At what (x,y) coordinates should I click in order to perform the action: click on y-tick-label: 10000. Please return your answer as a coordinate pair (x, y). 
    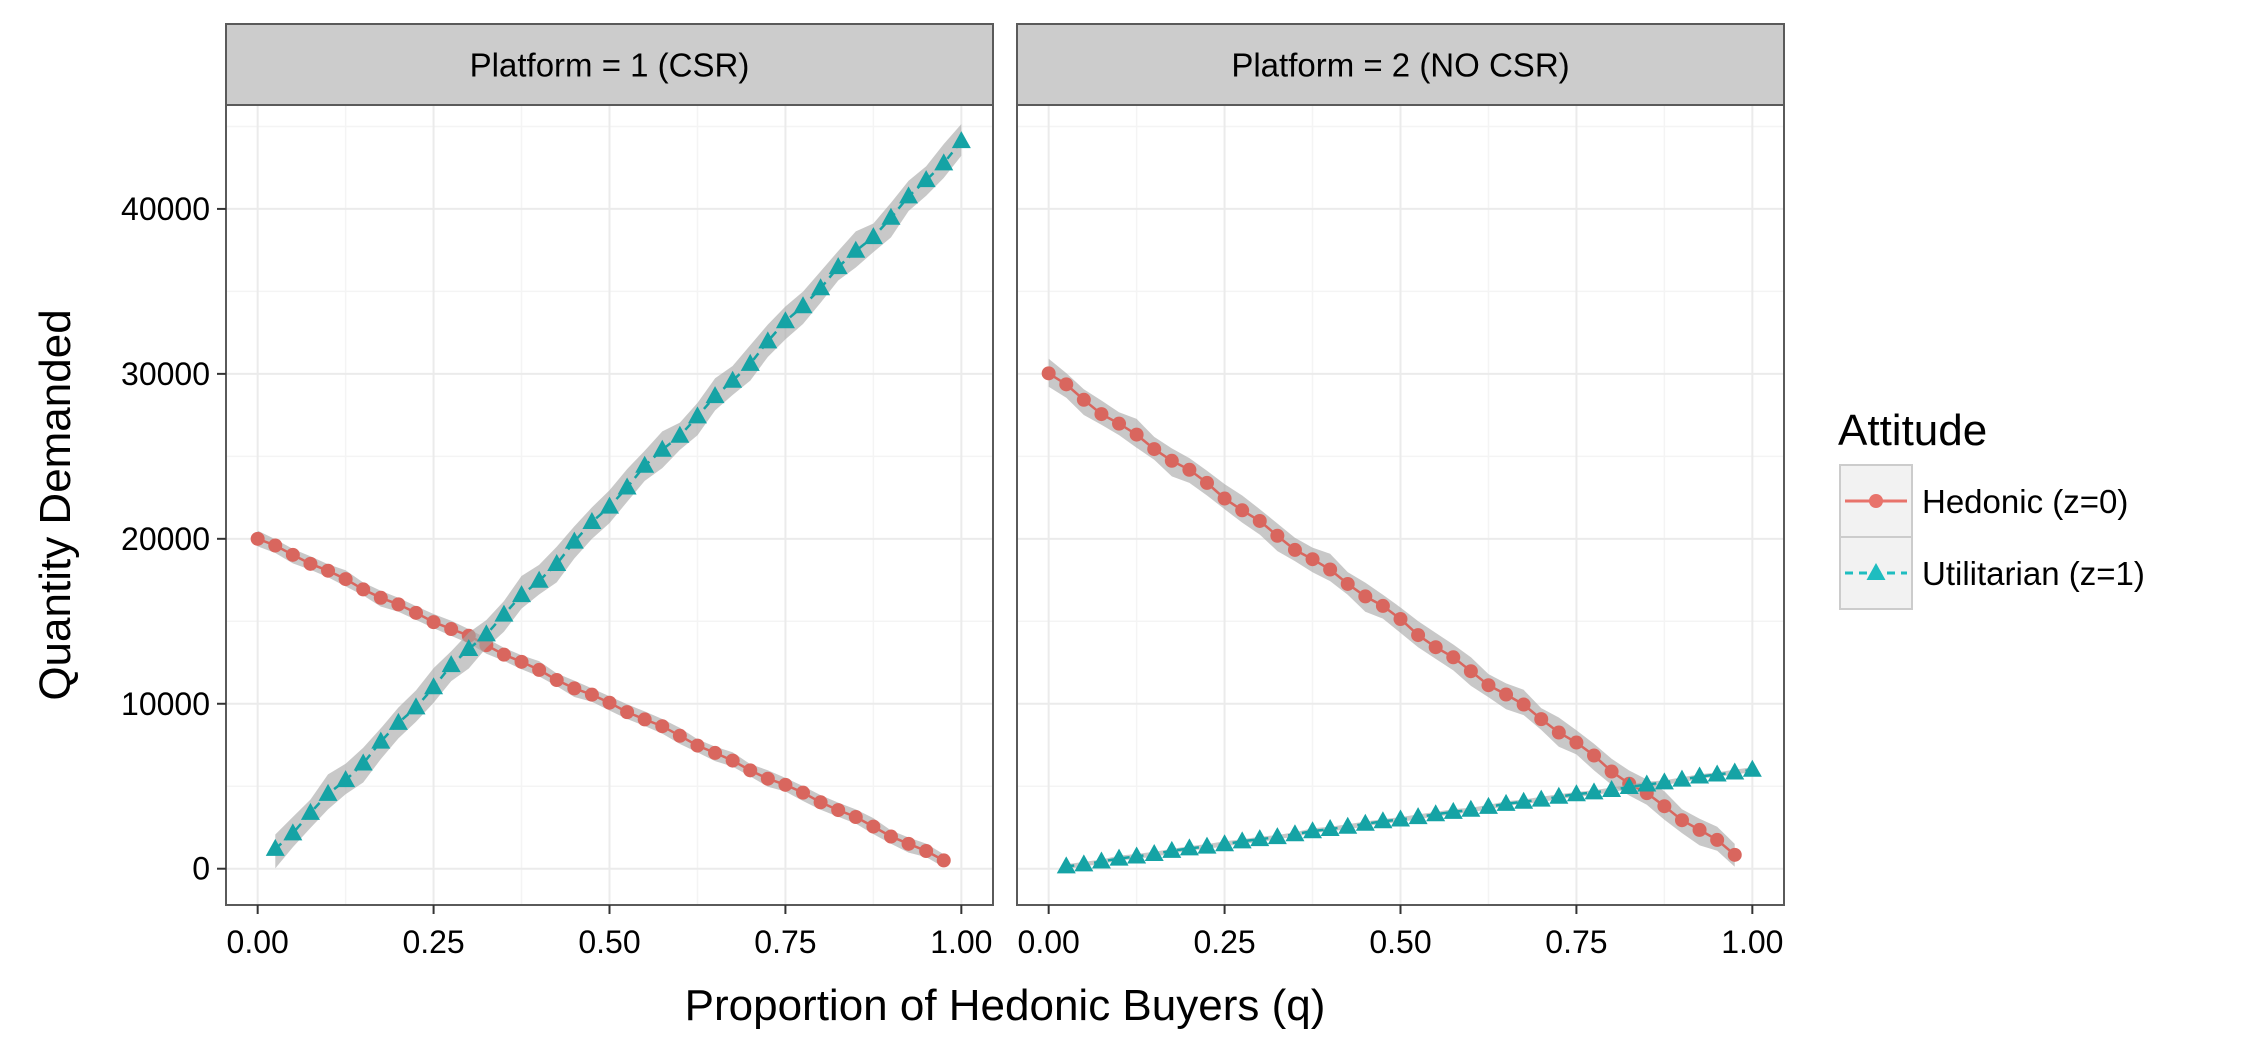
    Looking at the image, I should click on (165, 704).